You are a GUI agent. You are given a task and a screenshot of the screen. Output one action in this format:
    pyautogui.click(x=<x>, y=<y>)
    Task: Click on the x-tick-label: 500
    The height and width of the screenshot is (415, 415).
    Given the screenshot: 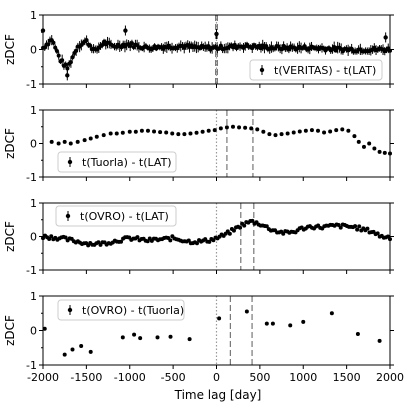 What is the action you would take?
    pyautogui.click(x=259, y=377)
    